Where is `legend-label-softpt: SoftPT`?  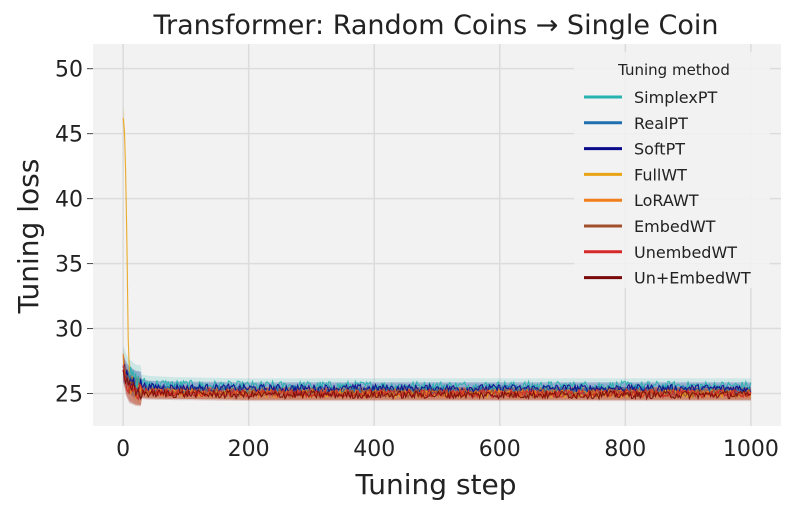
legend-label-softpt: SoftPT is located at coordinates (659, 149).